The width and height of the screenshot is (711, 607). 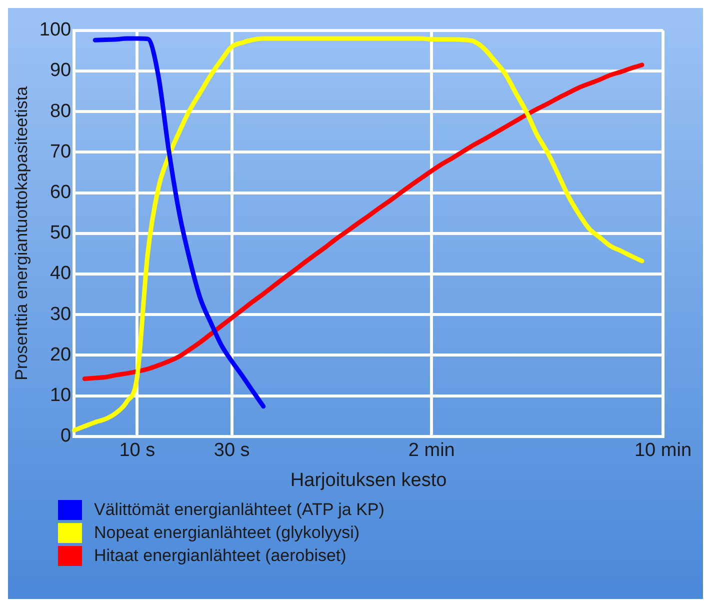 I want to click on y-tick-label: 80, so click(x=61, y=111).